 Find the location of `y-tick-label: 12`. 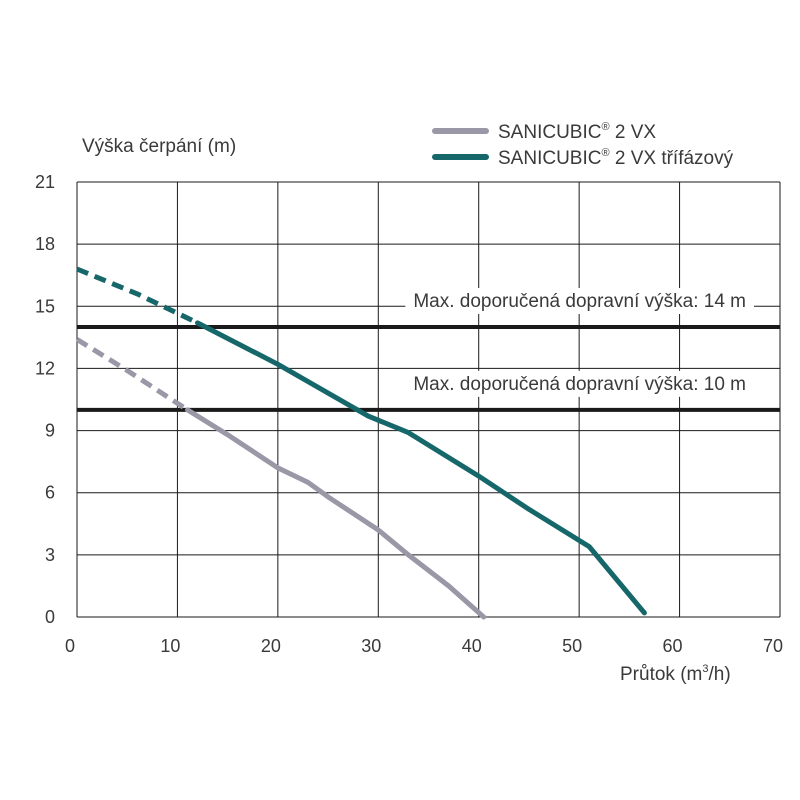

y-tick-label: 12 is located at coordinates (45, 368).